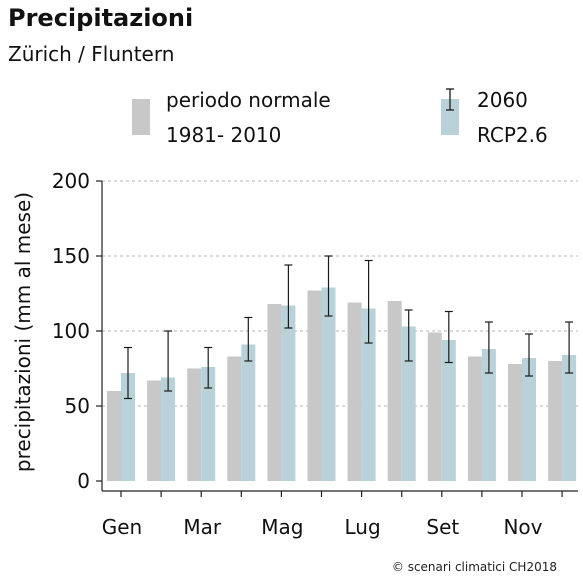  I want to click on bar-normal-Apr, so click(234, 418).